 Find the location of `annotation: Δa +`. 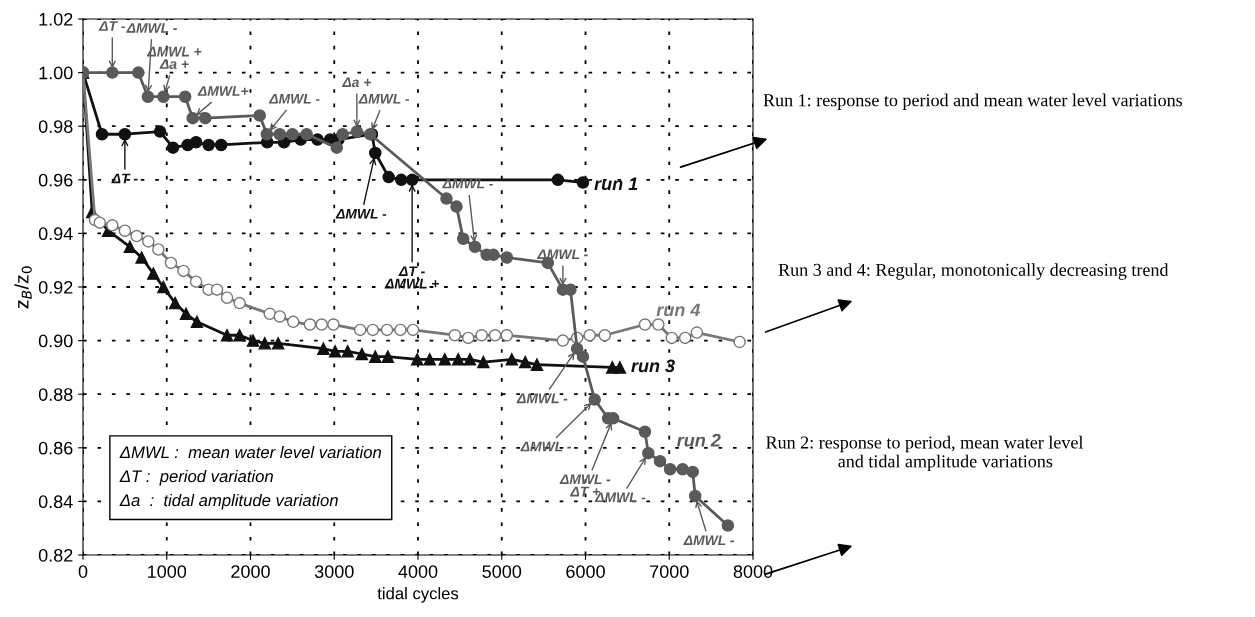

annotation: Δa + is located at coordinates (356, 82).